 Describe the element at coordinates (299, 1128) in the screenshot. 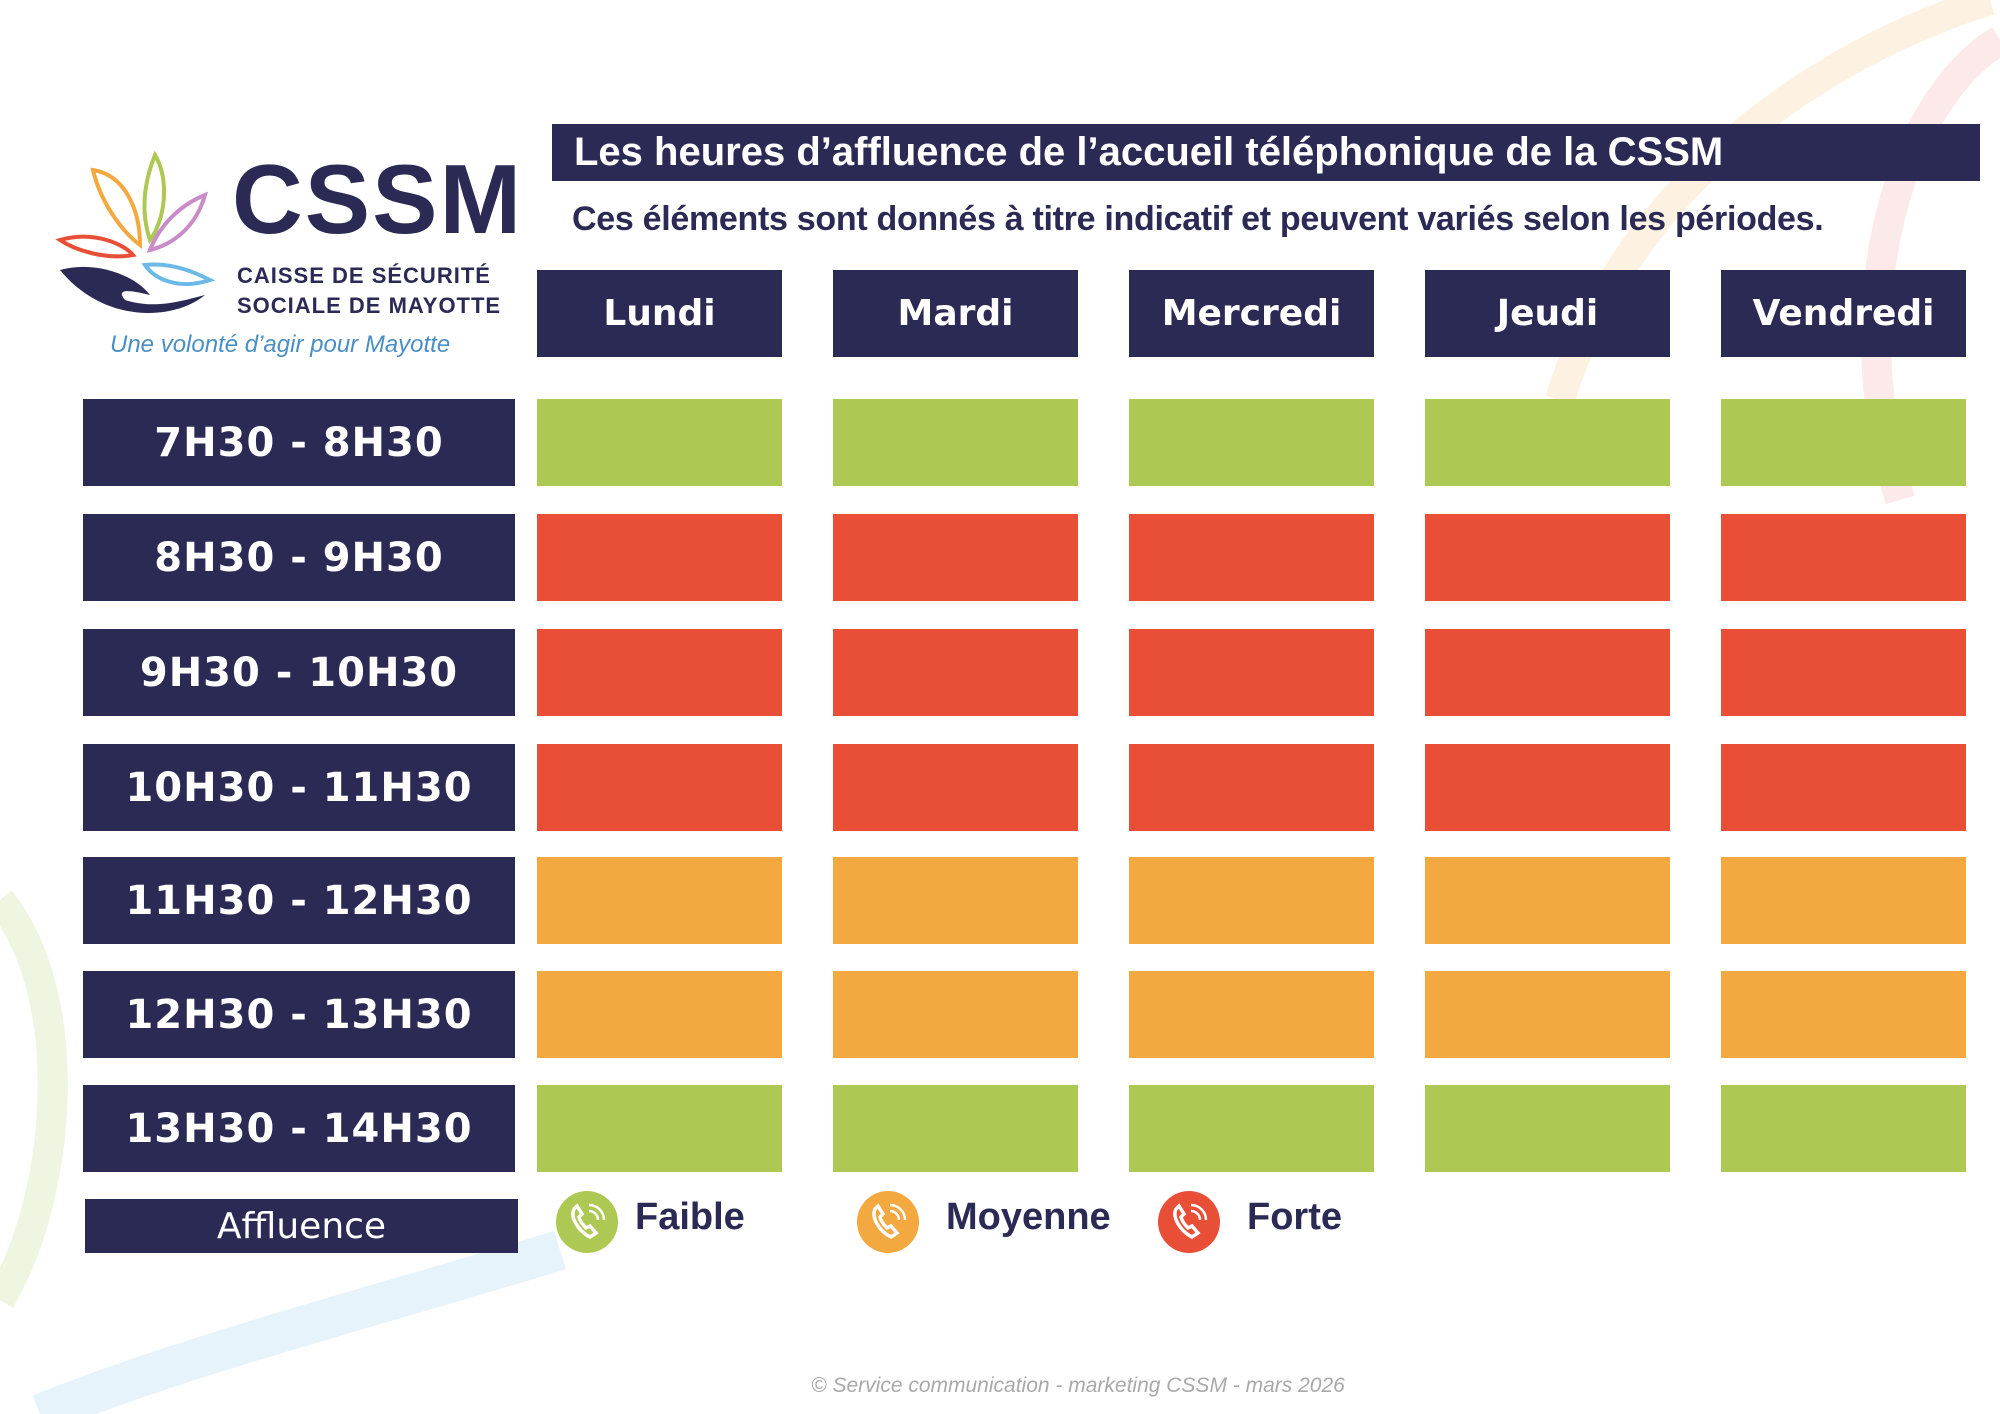

I see `time-slot-label: 13H30 - 14H30` at that location.